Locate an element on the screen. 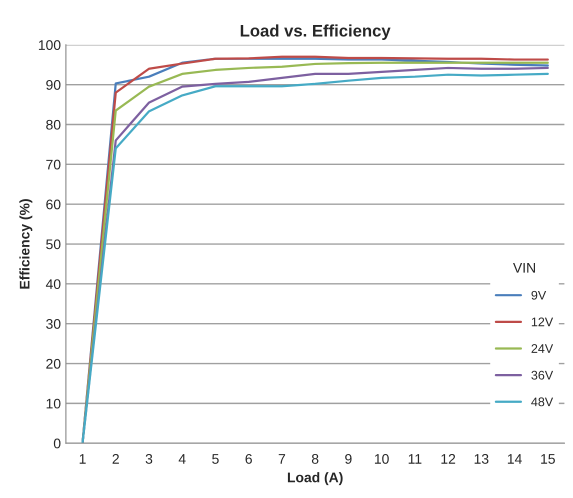 The height and width of the screenshot is (498, 573). x-axis-title: Load (A) is located at coordinates (315, 479).